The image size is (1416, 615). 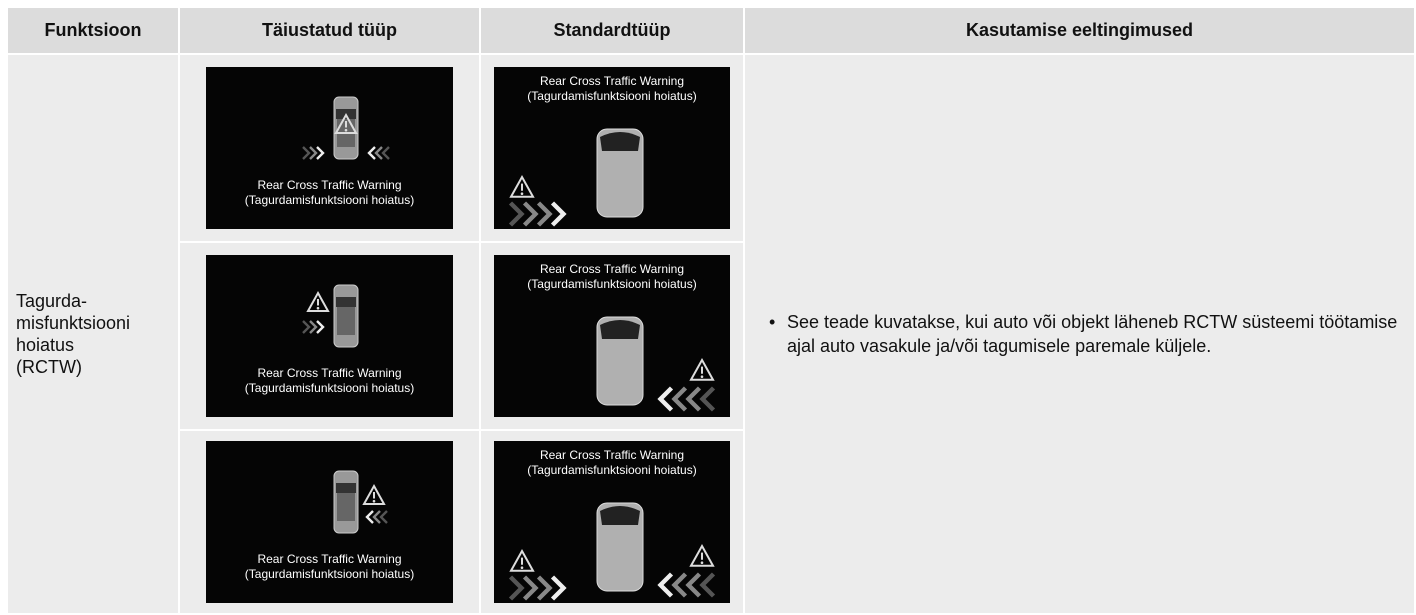 I want to click on function-cell: Tagurda-misfunktsiooni hoiatus (RCTW), so click(x=94, y=335).